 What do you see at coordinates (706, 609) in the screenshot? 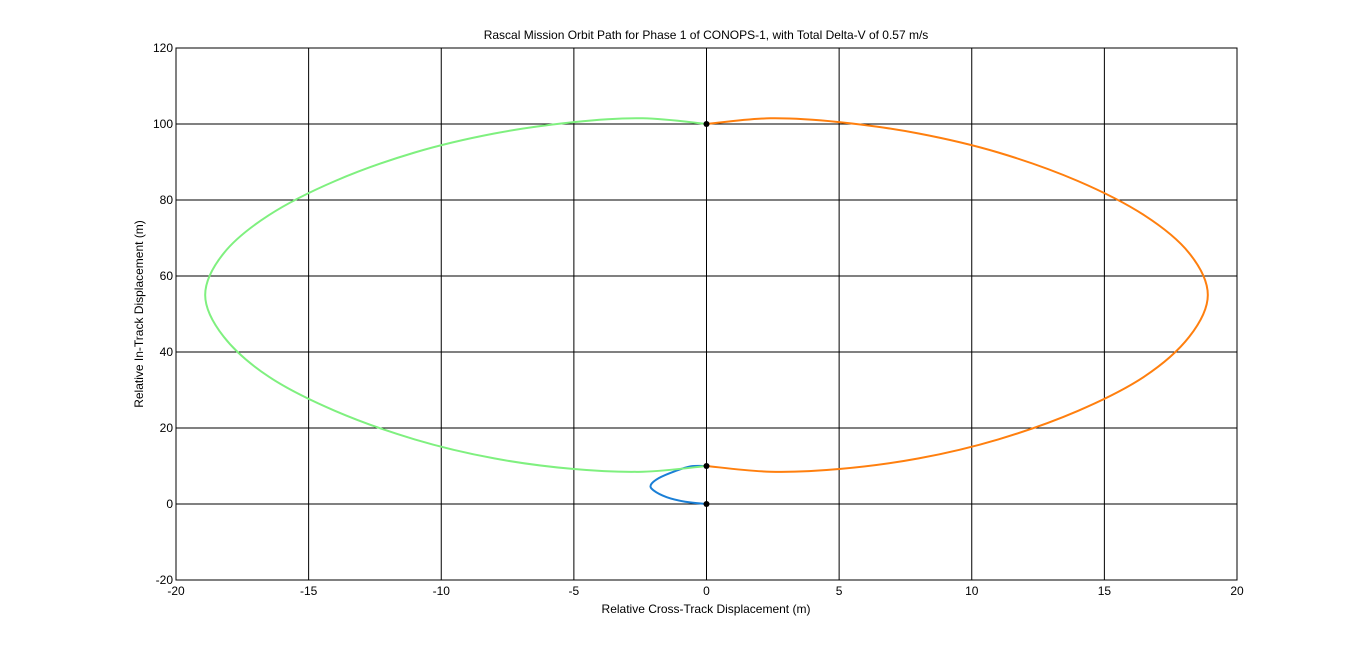
I see `x-axis-label: Relative Cross-Track Displacement (m)` at bounding box center [706, 609].